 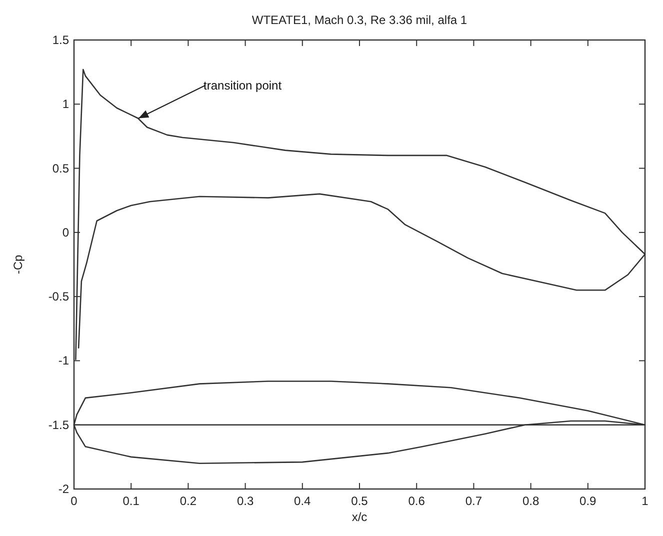 I want to click on x-tick-label: 0.6, so click(x=417, y=501).